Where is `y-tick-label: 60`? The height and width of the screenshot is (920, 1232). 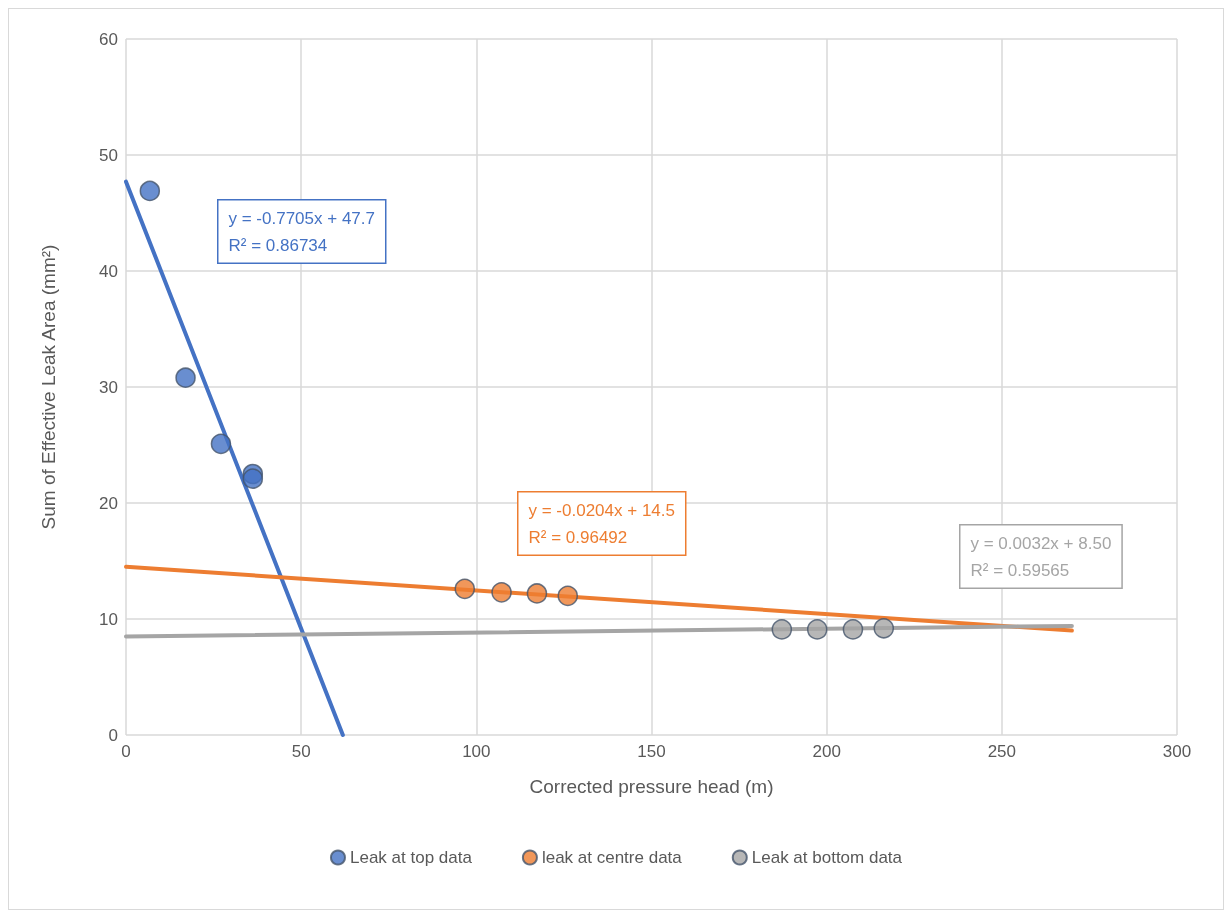 y-tick-label: 60 is located at coordinates (108, 39).